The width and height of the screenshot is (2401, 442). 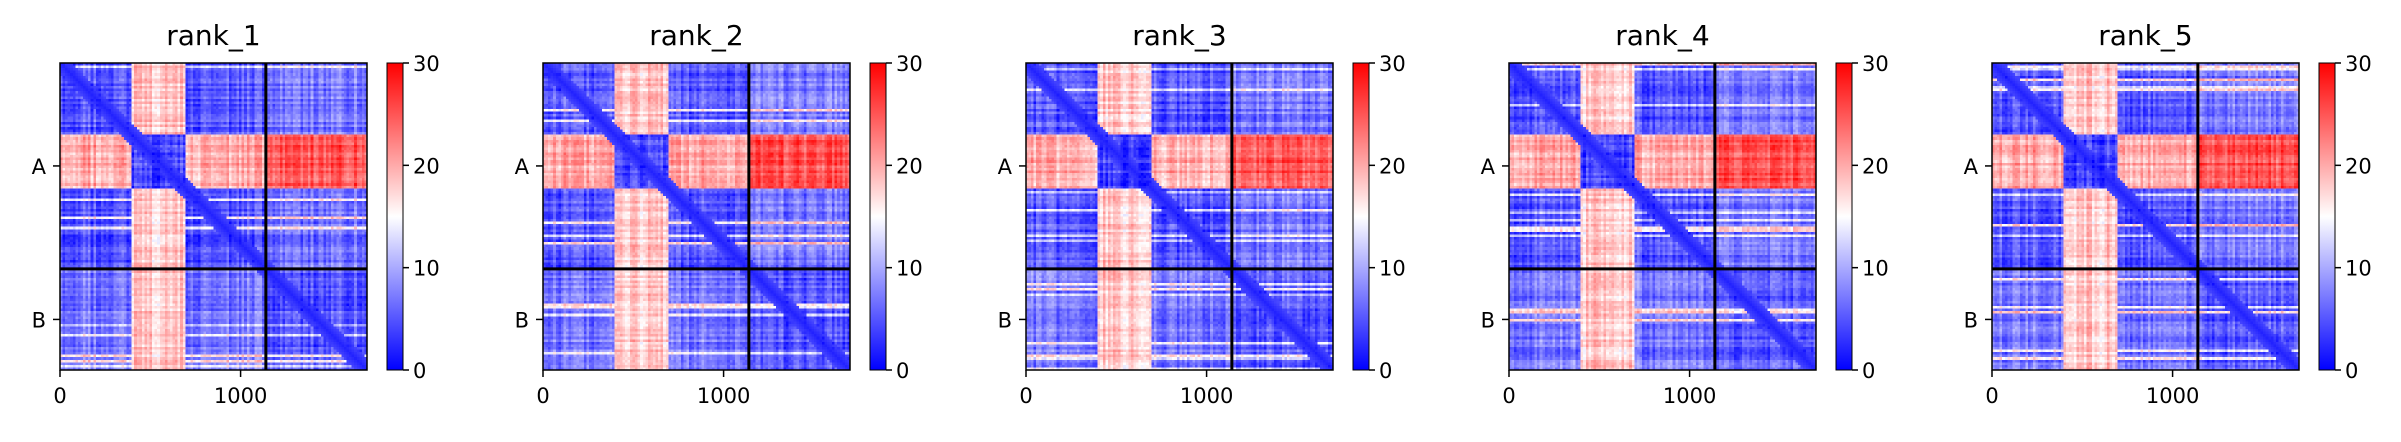 I want to click on panel-title: rank_3, so click(x=1179, y=35).